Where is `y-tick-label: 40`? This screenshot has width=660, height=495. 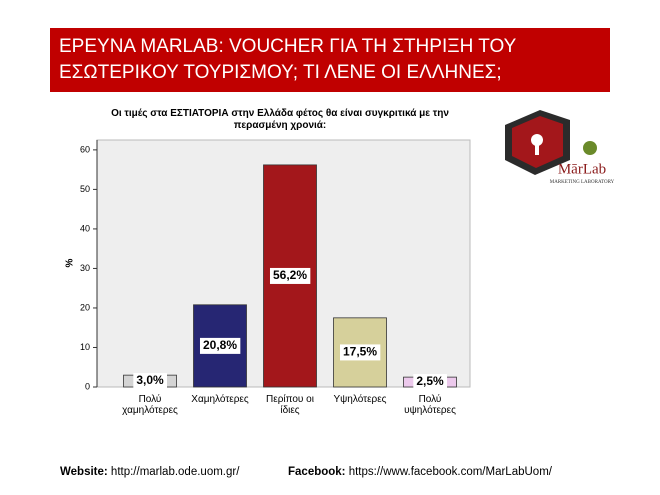
y-tick-label: 40 is located at coordinates (85, 228).